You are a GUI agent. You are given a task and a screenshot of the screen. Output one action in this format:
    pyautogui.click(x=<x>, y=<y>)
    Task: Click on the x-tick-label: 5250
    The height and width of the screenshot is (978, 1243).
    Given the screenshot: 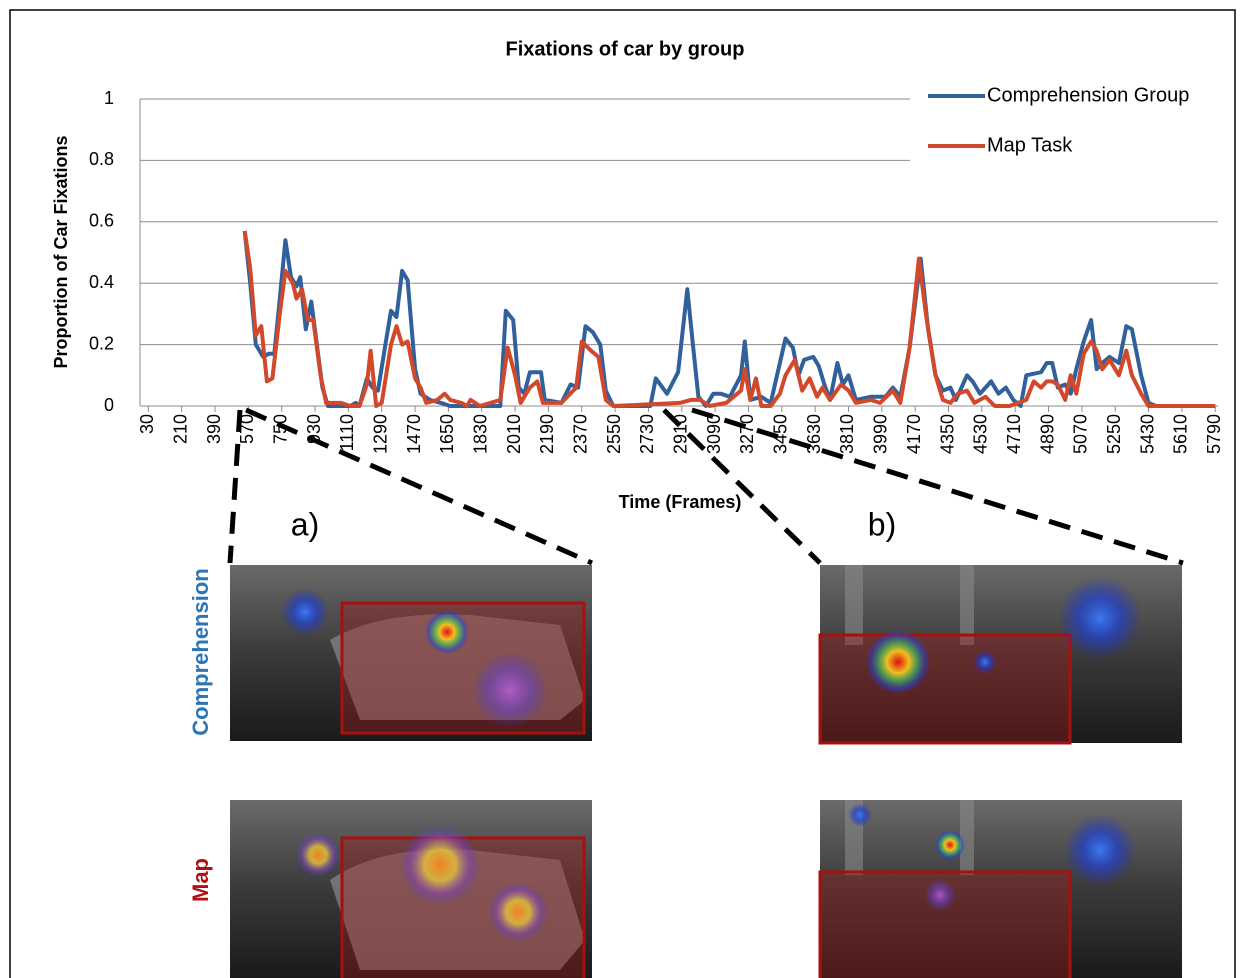 What is the action you would take?
    pyautogui.click(x=1114, y=434)
    